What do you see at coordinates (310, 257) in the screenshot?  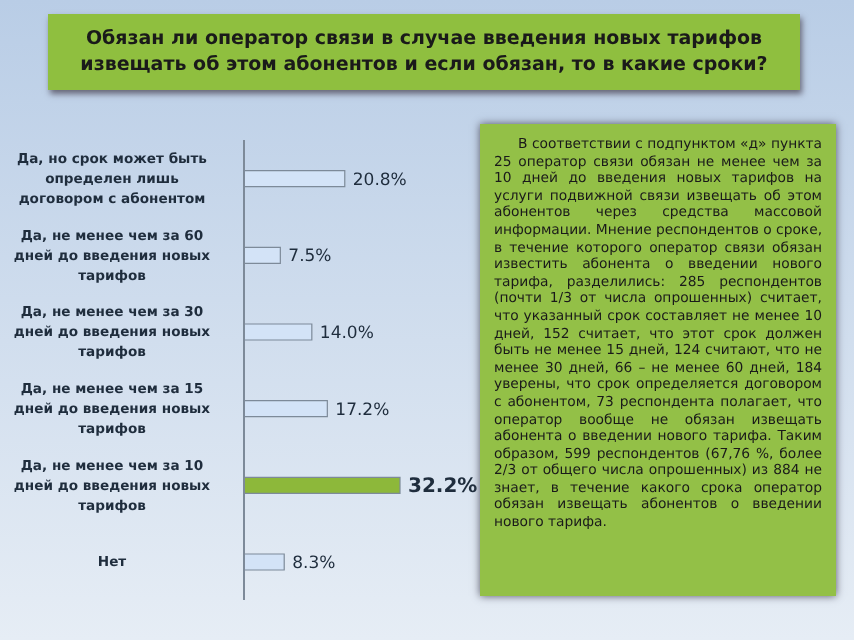 I see `data-label: 7.5%` at bounding box center [310, 257].